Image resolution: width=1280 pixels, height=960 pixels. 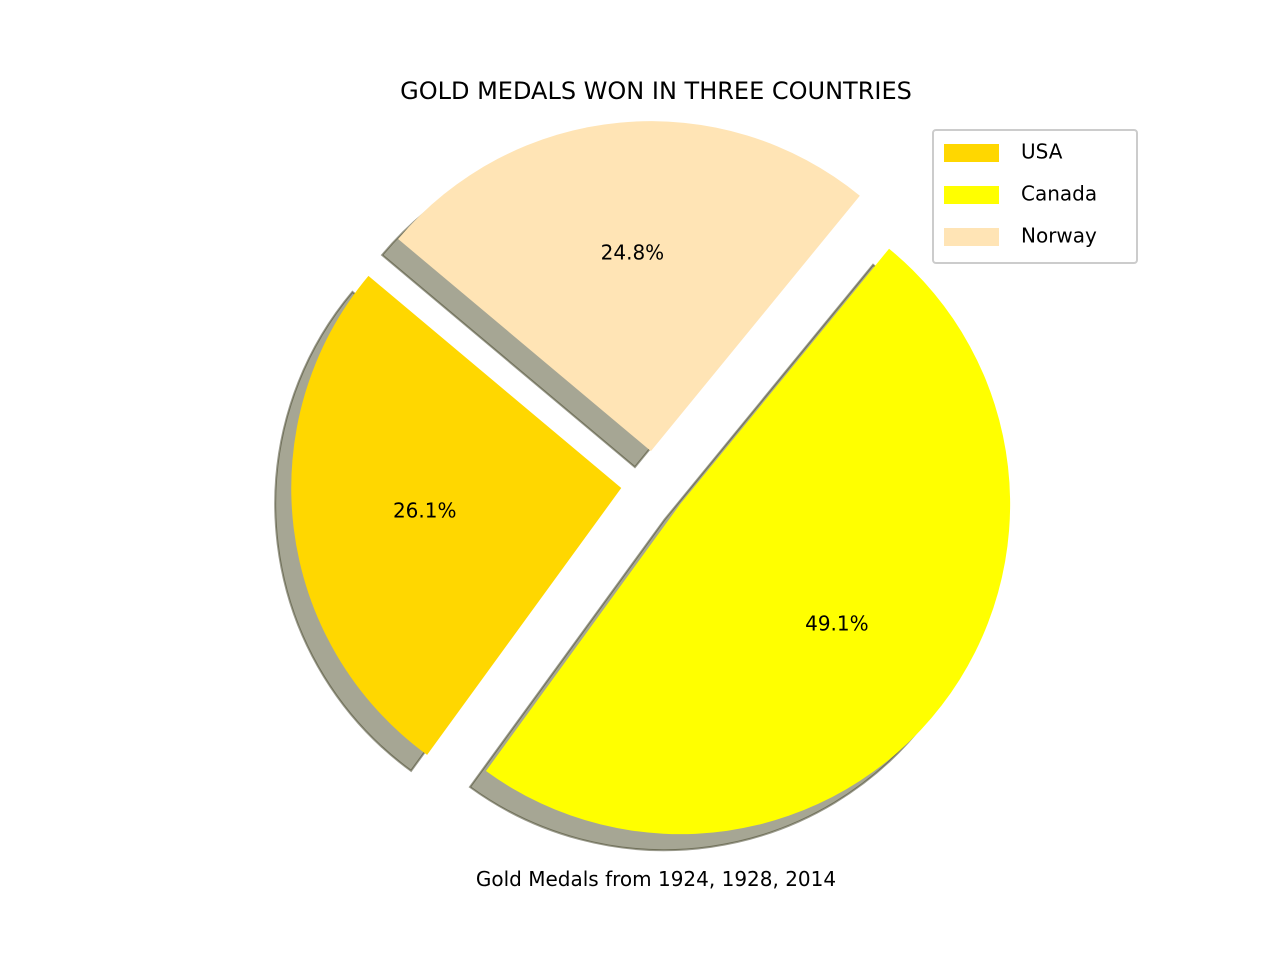 What do you see at coordinates (971, 237) in the screenshot?
I see `legend-swatch-norway` at bounding box center [971, 237].